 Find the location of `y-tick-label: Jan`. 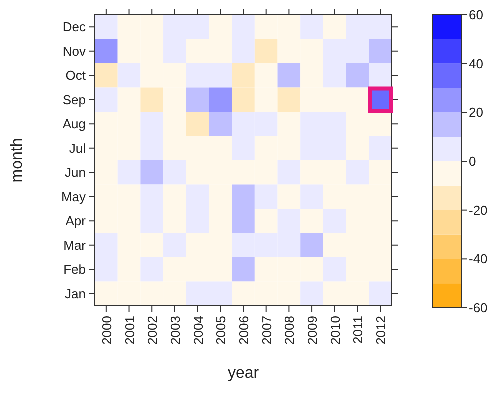

y-tick-label: Jan is located at coordinates (75, 294).